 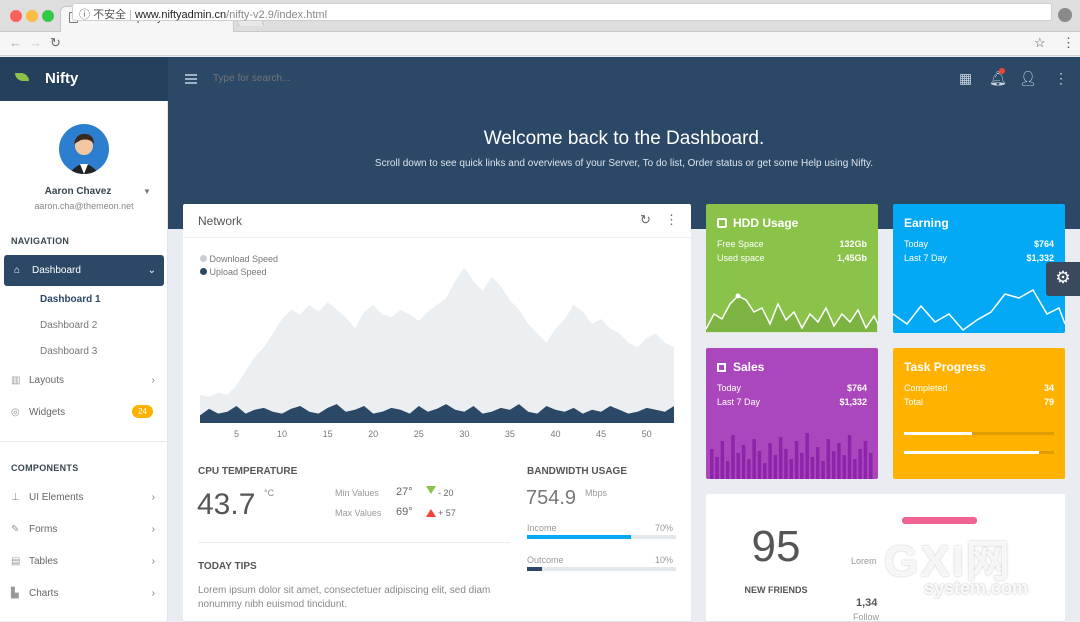 I want to click on sidebar-item-label: Charts, so click(x=44, y=593).